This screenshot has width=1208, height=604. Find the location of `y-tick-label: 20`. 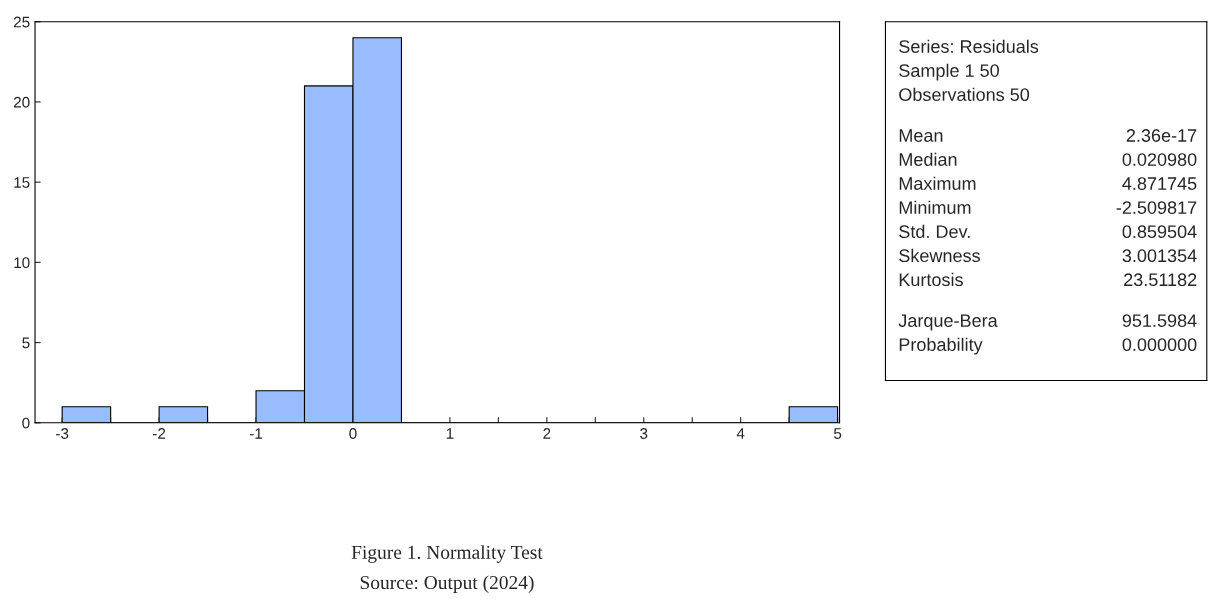

y-tick-label: 20 is located at coordinates (21, 102).